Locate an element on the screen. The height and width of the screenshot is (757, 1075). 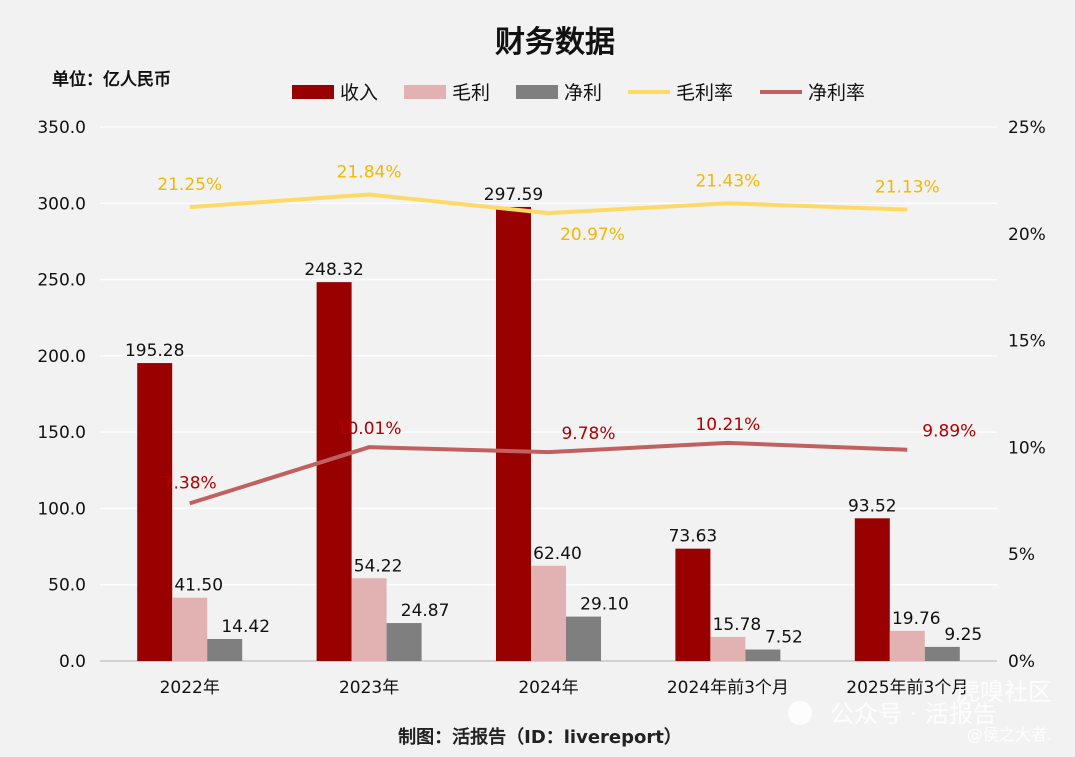
left-axis: 0.0 50.0 100.0 150.0 200.0 250.0 300.0 350.0 is located at coordinates (61, 395).